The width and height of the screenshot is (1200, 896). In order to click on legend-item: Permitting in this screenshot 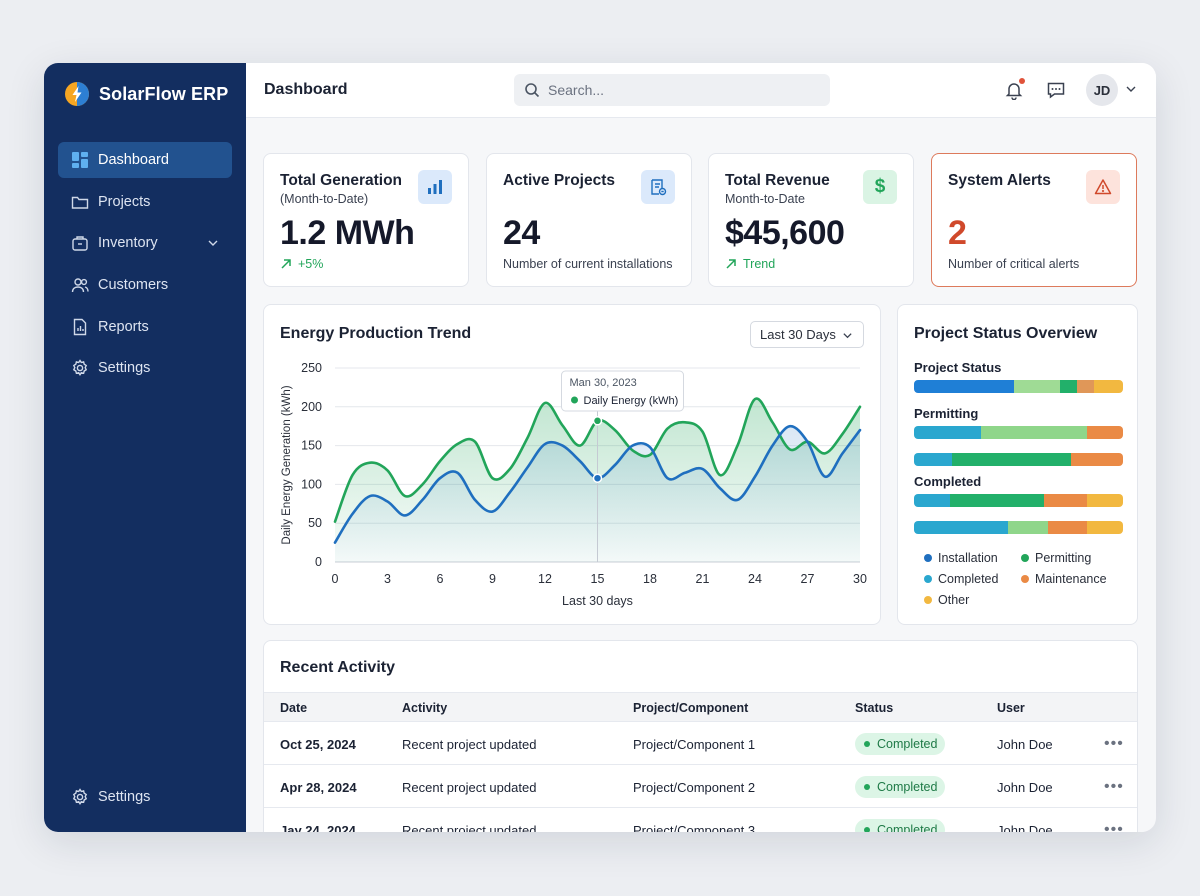, I will do `click(1056, 558)`.